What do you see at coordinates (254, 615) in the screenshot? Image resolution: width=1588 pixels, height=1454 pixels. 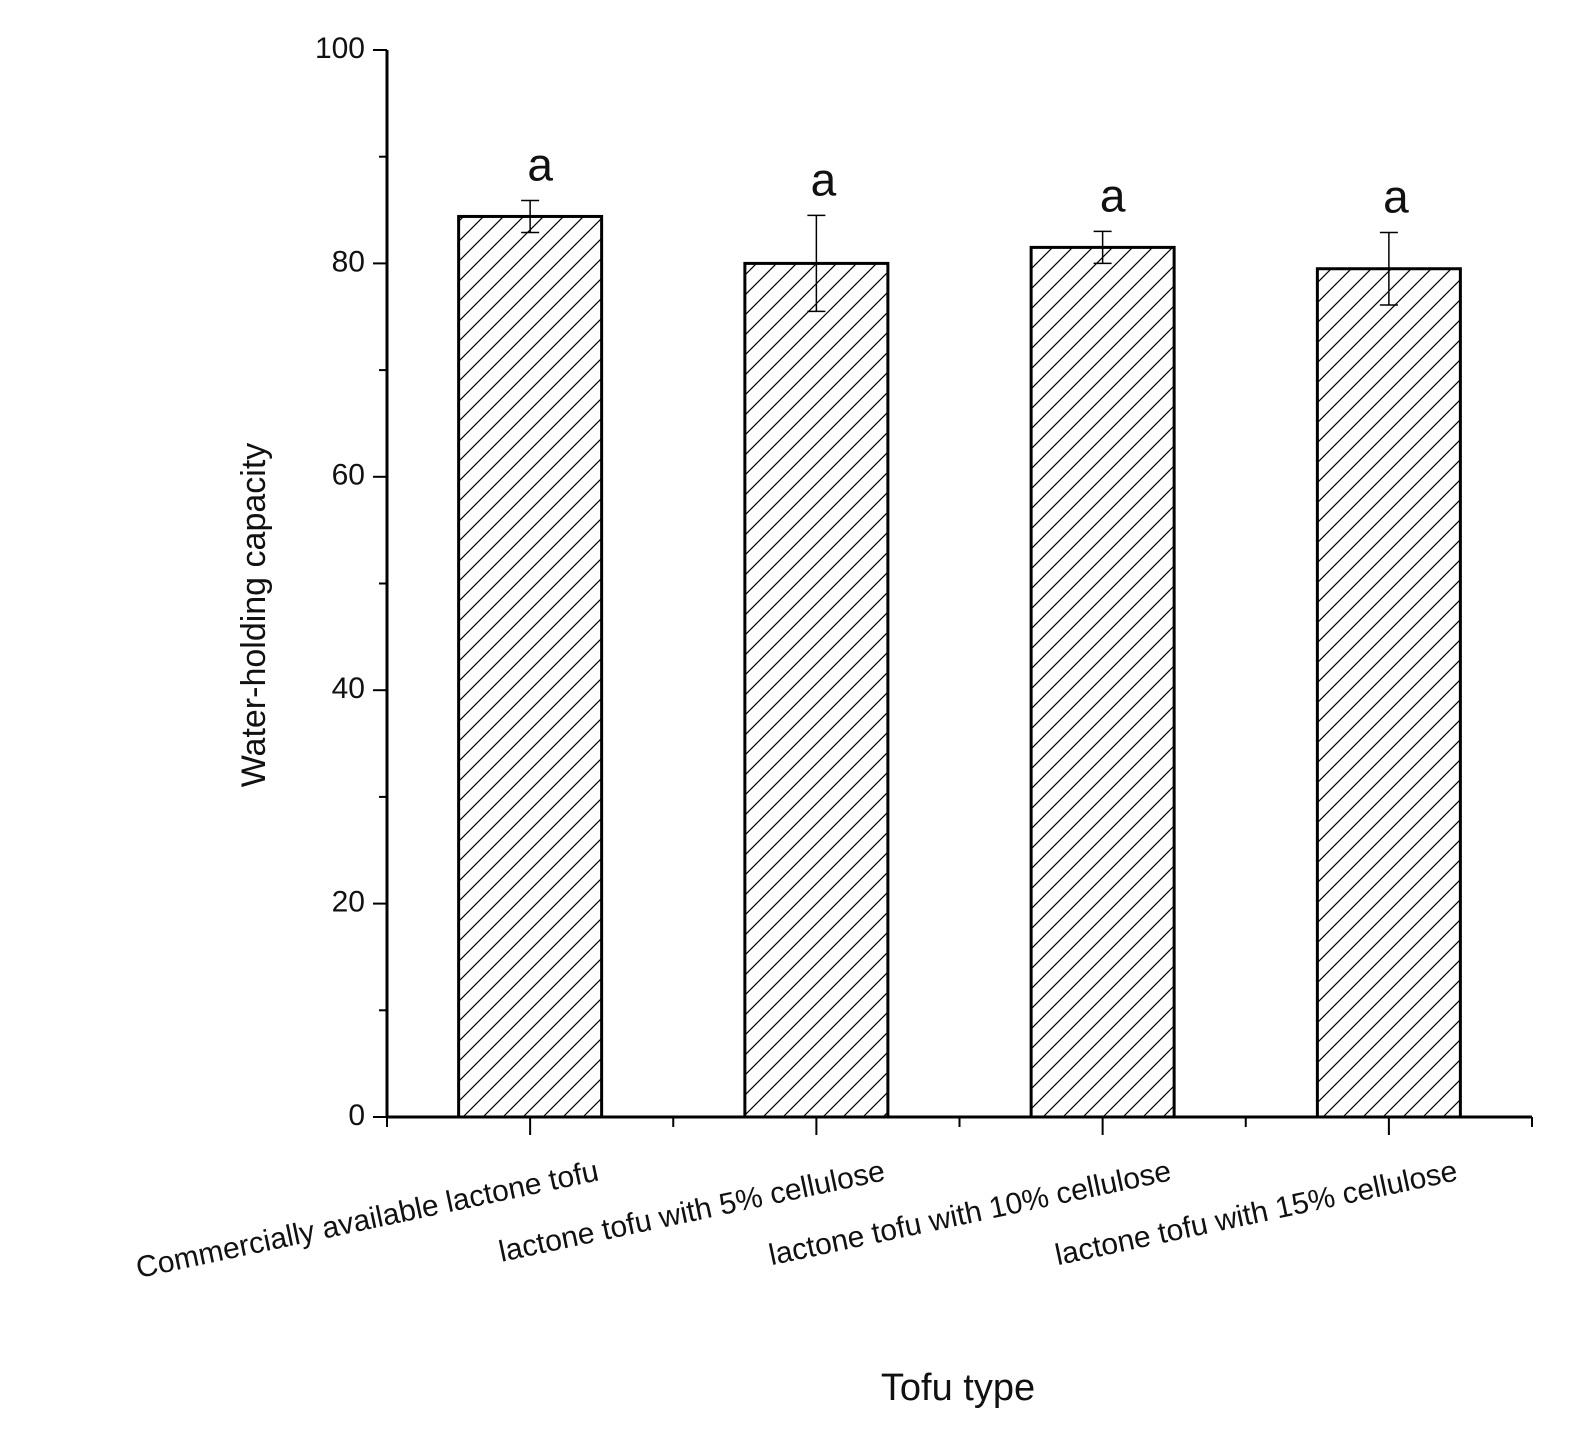 I see `y-axis-label: Water-holding capacity` at bounding box center [254, 615].